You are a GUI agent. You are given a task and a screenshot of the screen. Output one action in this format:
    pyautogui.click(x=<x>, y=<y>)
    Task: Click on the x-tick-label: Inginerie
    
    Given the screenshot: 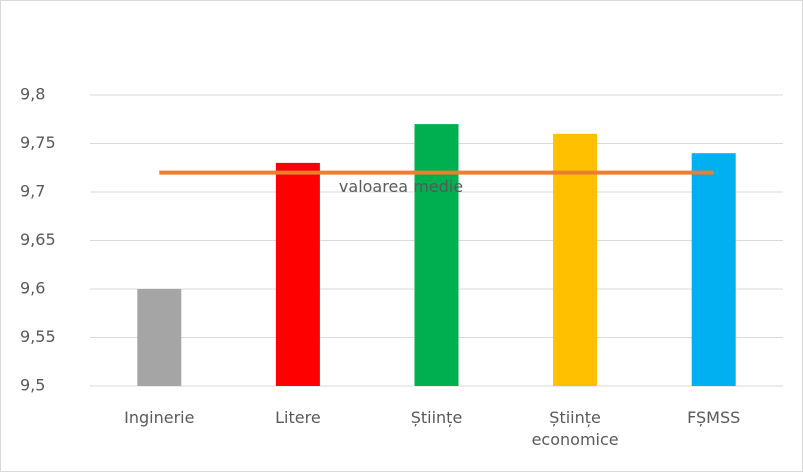 What is the action you would take?
    pyautogui.click(x=159, y=417)
    